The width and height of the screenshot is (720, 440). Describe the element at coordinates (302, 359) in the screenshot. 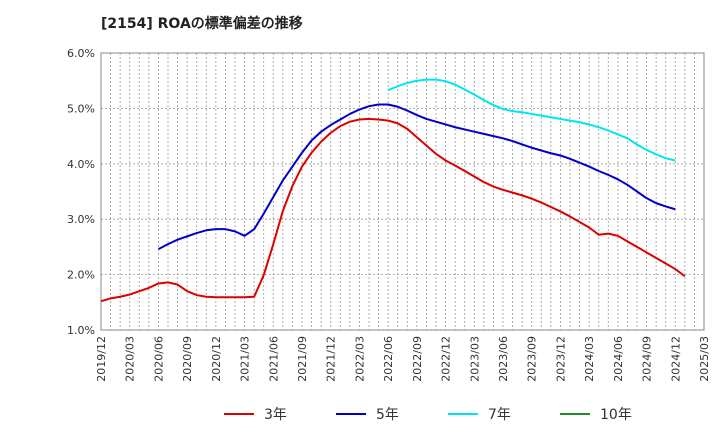

I see `x-tick-label: 2021/09` at that location.